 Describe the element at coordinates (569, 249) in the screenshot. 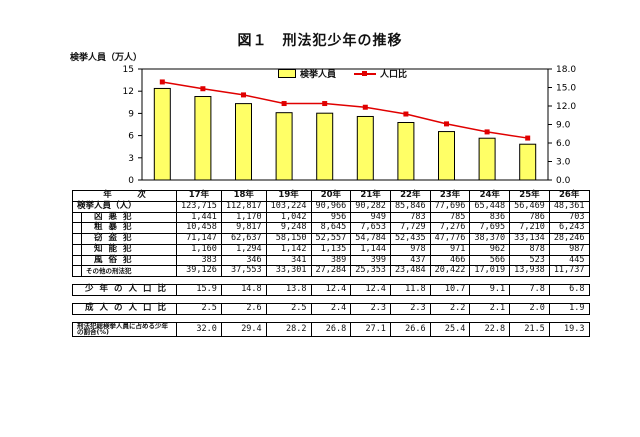

I see `crime-type-cell: 987` at that location.